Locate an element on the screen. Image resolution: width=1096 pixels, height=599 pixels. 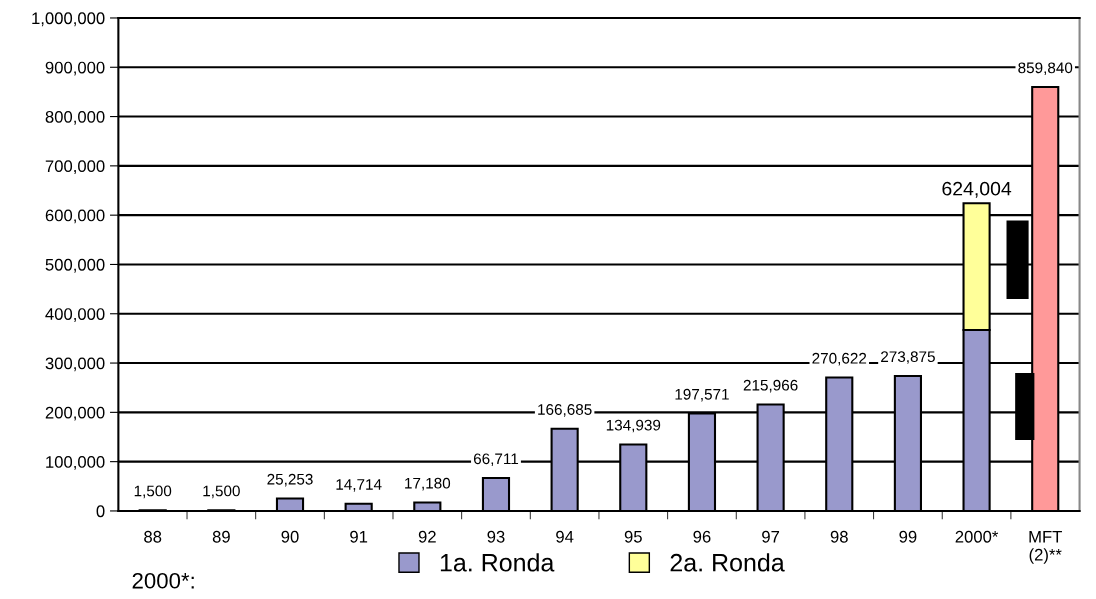
y-tick-label: 700,000 is located at coordinates (75, 167).